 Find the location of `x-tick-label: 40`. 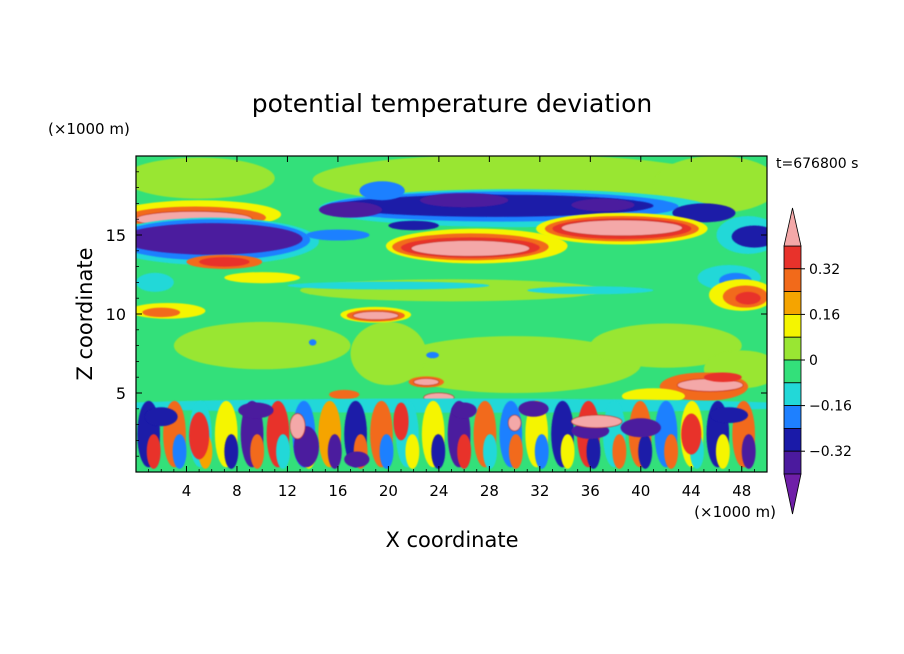

x-tick-label: 40 is located at coordinates (640, 491).